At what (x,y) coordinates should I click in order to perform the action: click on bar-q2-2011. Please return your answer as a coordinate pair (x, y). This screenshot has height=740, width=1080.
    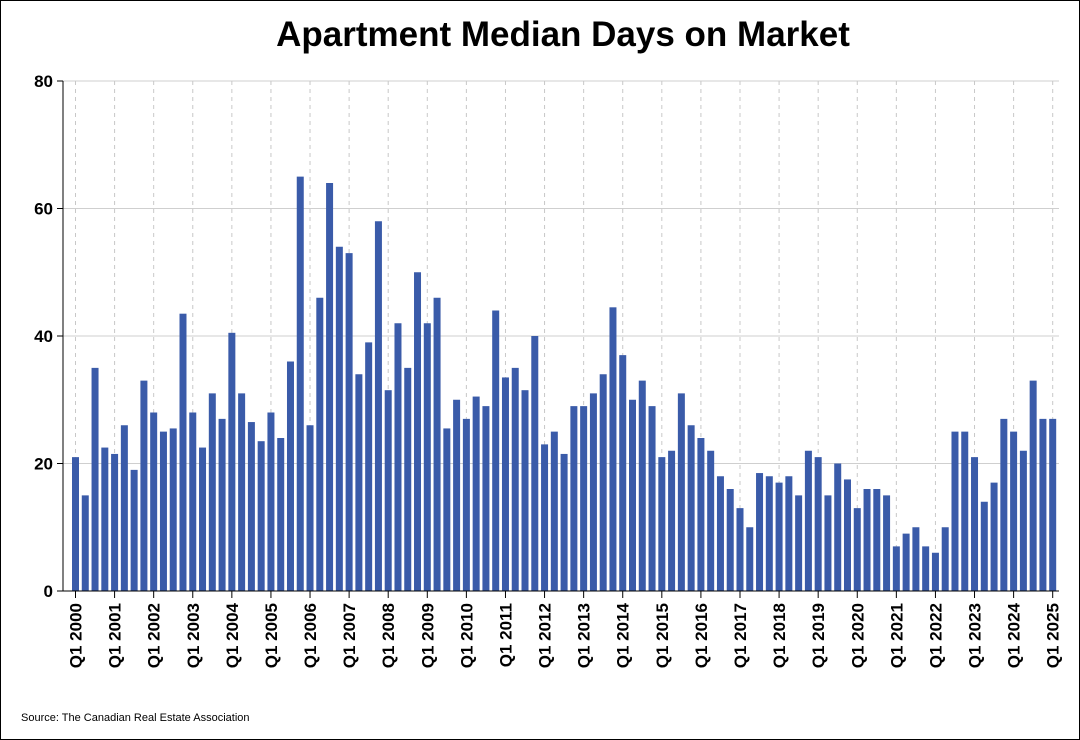
    Looking at the image, I should click on (515, 479).